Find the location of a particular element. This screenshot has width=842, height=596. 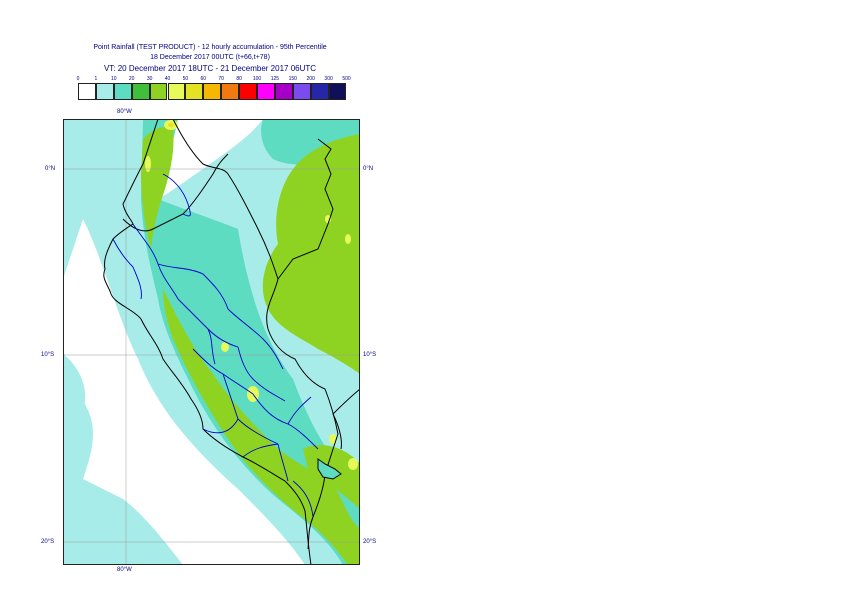

border-peru-brazil is located at coordinates (302, 377).